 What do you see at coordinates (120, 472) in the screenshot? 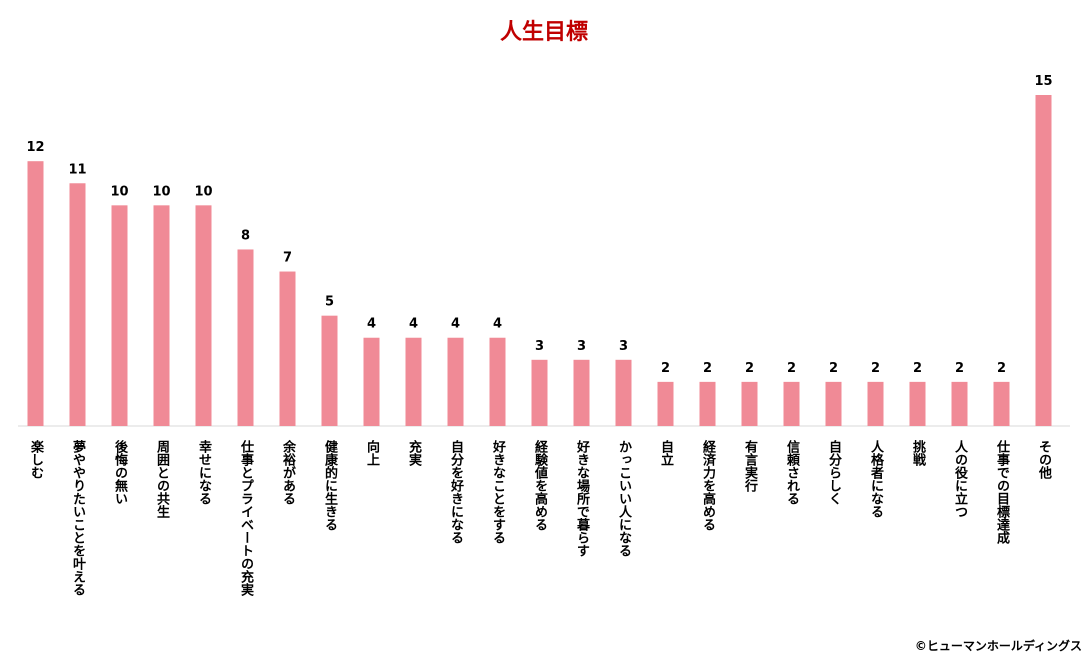
I see `category-label: 後悔の無い` at bounding box center [120, 472].